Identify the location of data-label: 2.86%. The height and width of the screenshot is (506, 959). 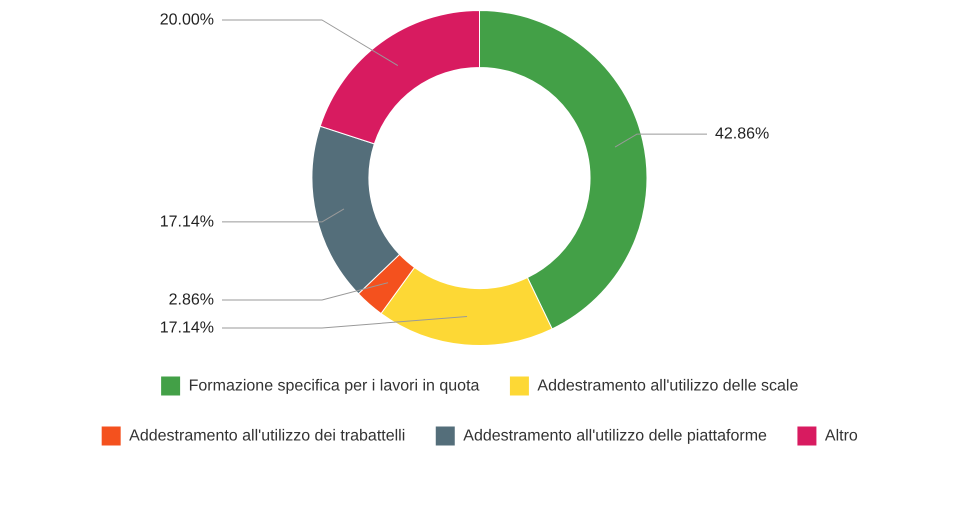
(191, 299).